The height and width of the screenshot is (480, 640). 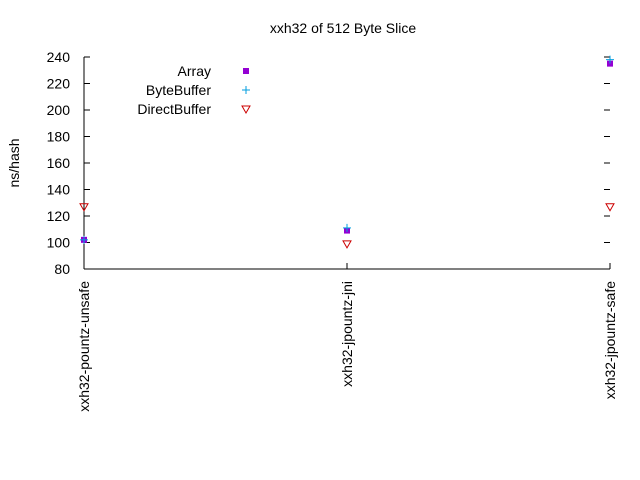 I want to click on series-directbuffer, so click(x=347, y=226).